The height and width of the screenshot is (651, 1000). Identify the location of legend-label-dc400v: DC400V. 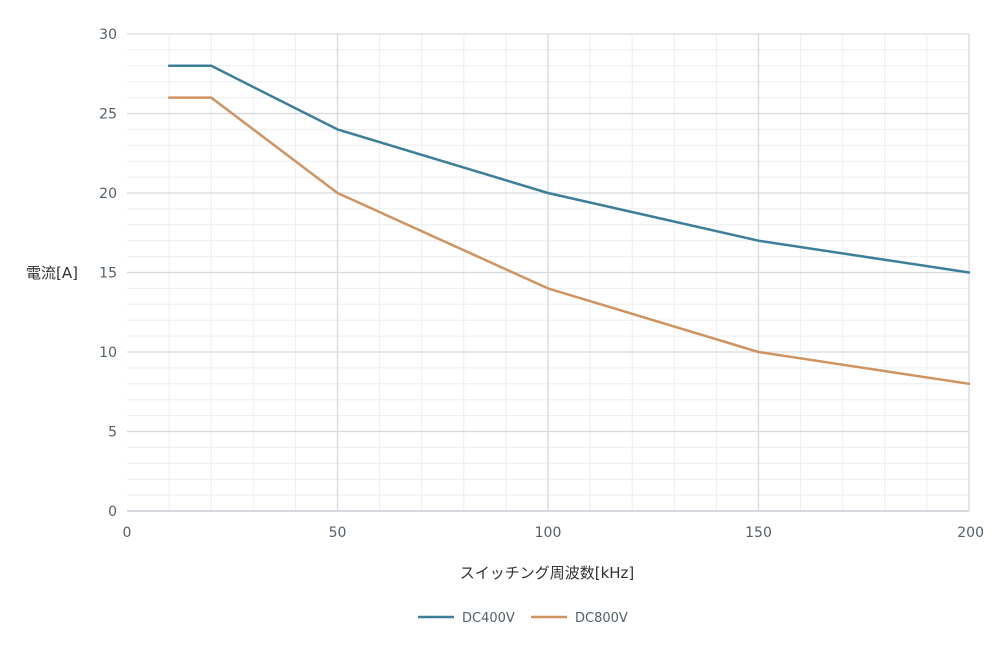
(488, 618).